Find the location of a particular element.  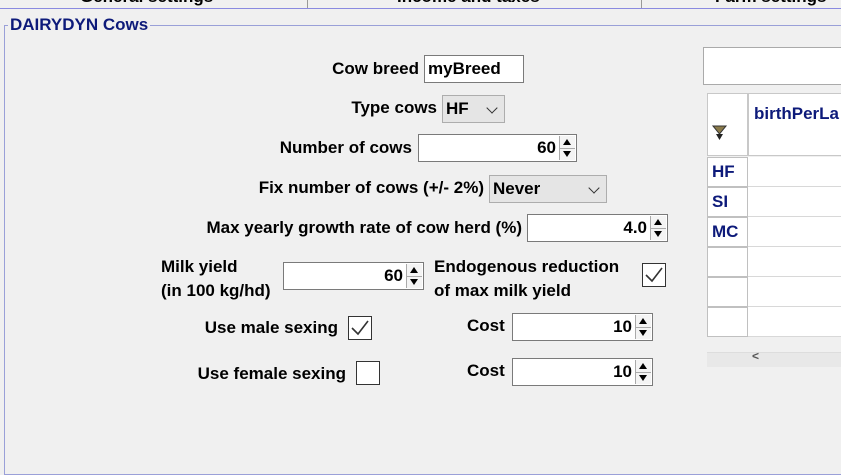

filter-icon is located at coordinates (719, 132).